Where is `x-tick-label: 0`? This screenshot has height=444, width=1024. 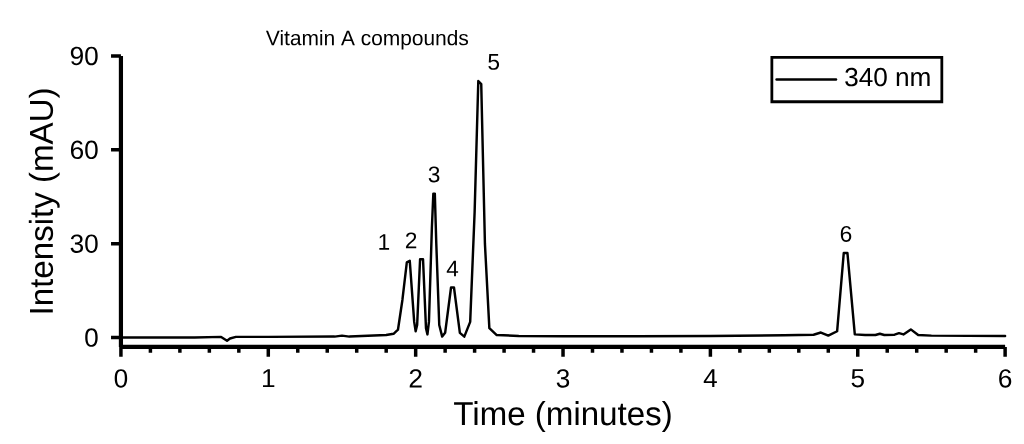
x-tick-label: 0 is located at coordinates (121, 378).